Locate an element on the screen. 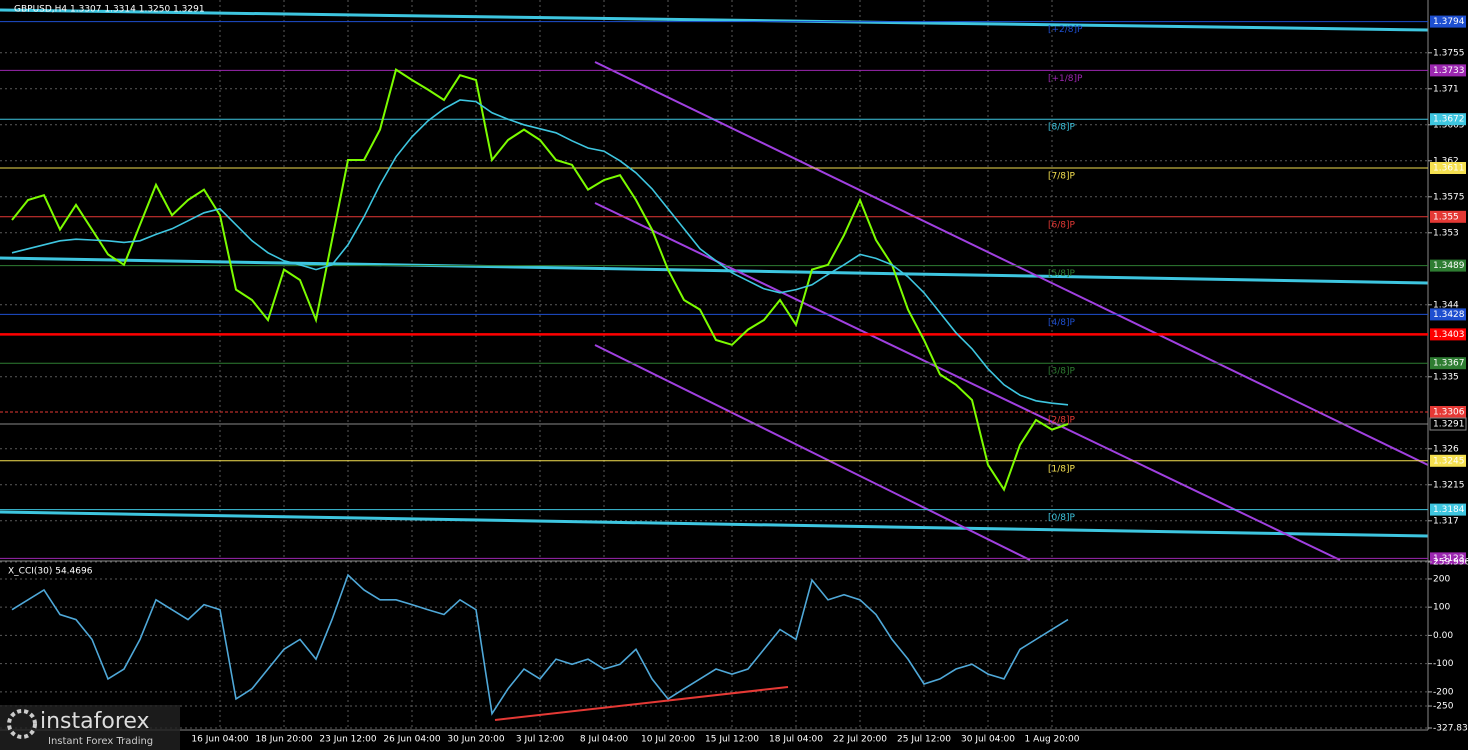 This screenshot has height=750, width=1468. y-tick-label: -250 is located at coordinates (1443, 707).